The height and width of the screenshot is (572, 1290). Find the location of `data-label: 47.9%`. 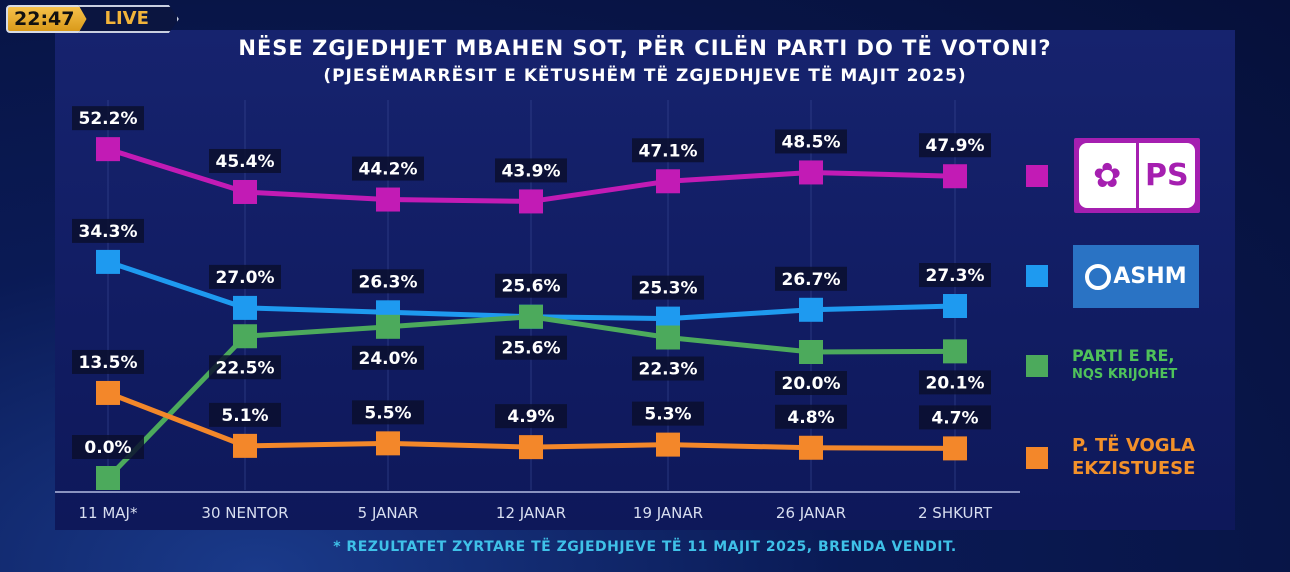

data-label: 47.9% is located at coordinates (955, 146).